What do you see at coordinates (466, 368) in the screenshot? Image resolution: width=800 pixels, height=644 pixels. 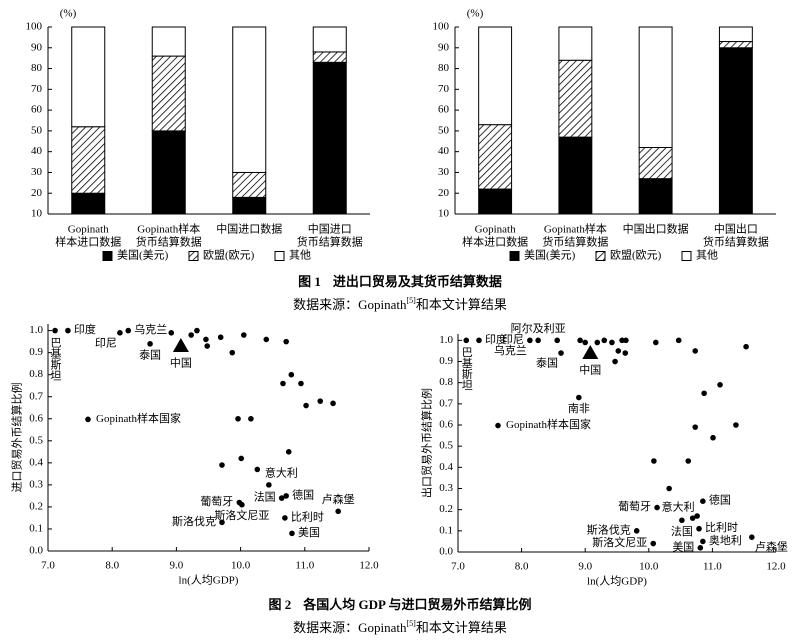 I see `annotation: 巴基斯坦` at bounding box center [466, 368].